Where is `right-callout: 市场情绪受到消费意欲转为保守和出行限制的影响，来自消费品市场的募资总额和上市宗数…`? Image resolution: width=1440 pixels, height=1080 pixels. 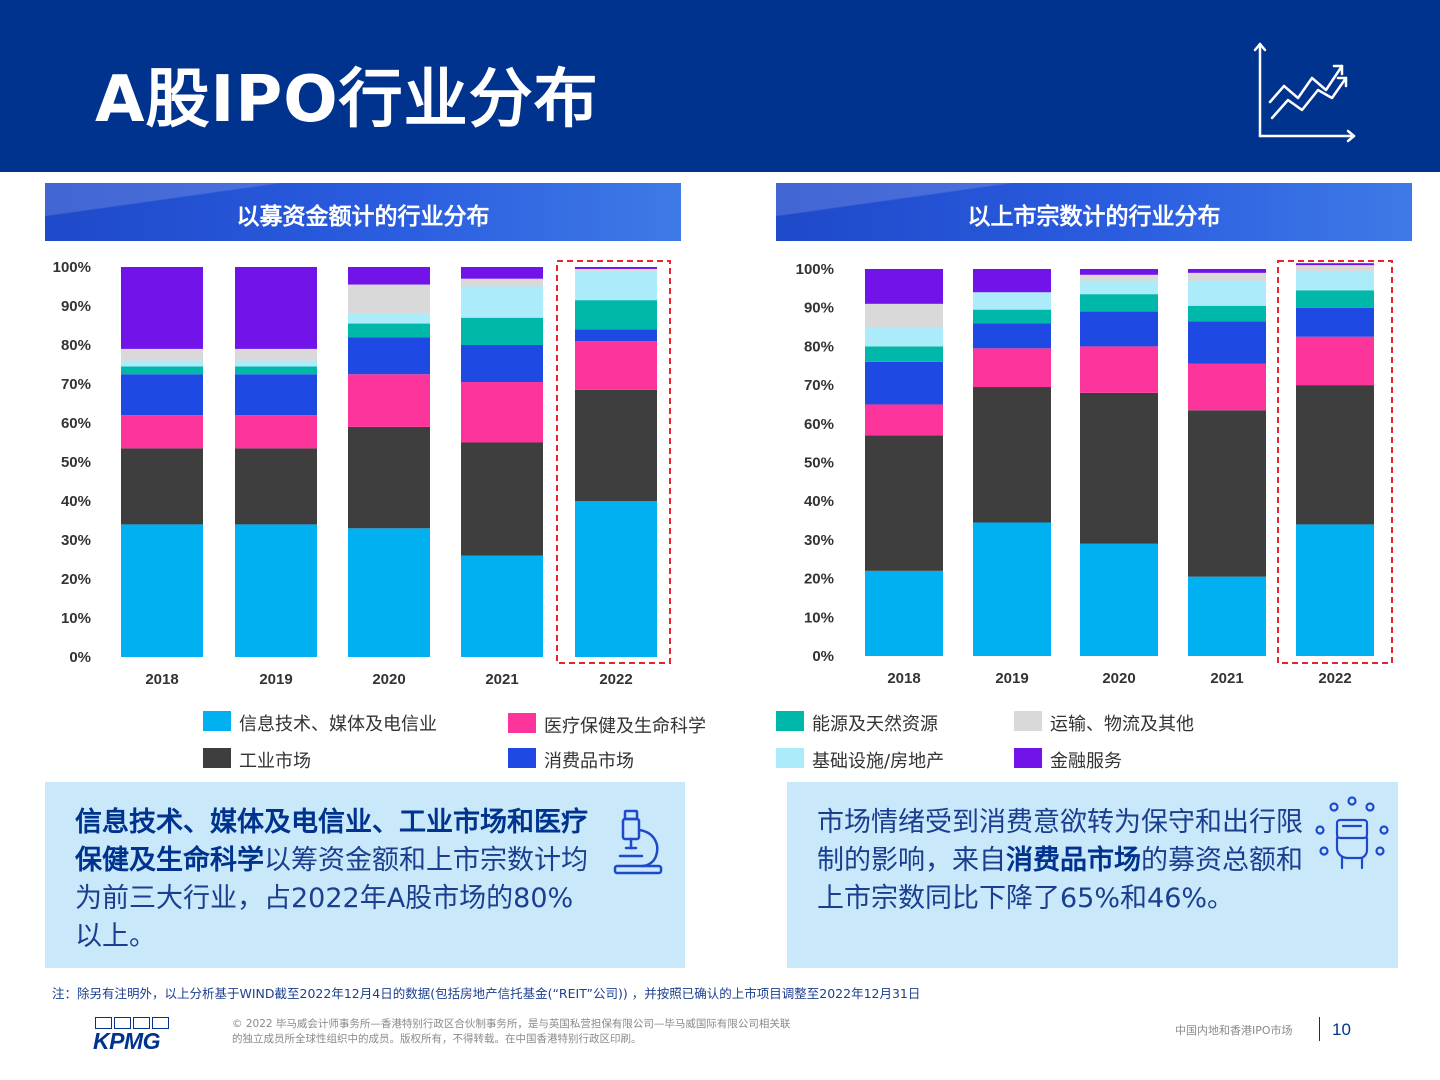 right-callout: 市场情绪受到消费意欲转为保守和出行限制的影响，来自消费品市场的募资总额和上市宗数… is located at coordinates (1092, 875).